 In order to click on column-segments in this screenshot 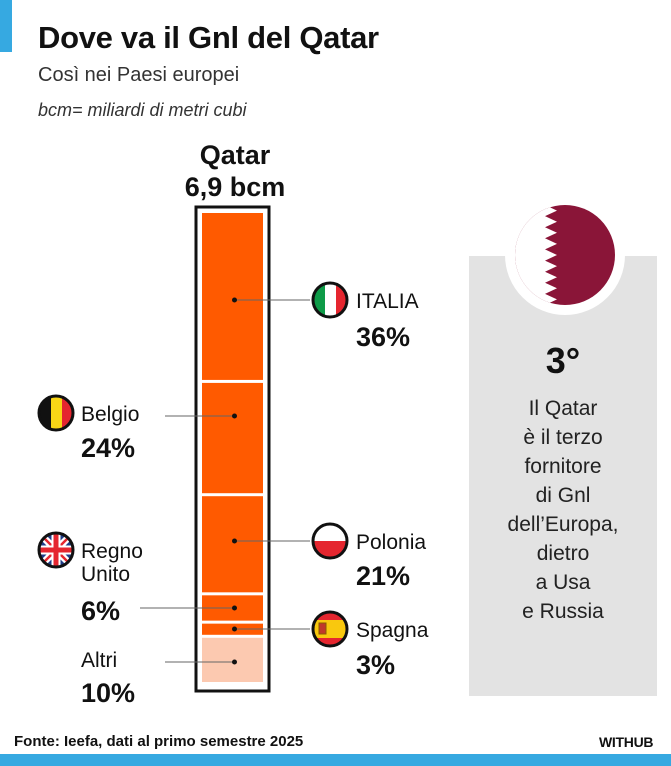, I will do `click(232, 447)`.